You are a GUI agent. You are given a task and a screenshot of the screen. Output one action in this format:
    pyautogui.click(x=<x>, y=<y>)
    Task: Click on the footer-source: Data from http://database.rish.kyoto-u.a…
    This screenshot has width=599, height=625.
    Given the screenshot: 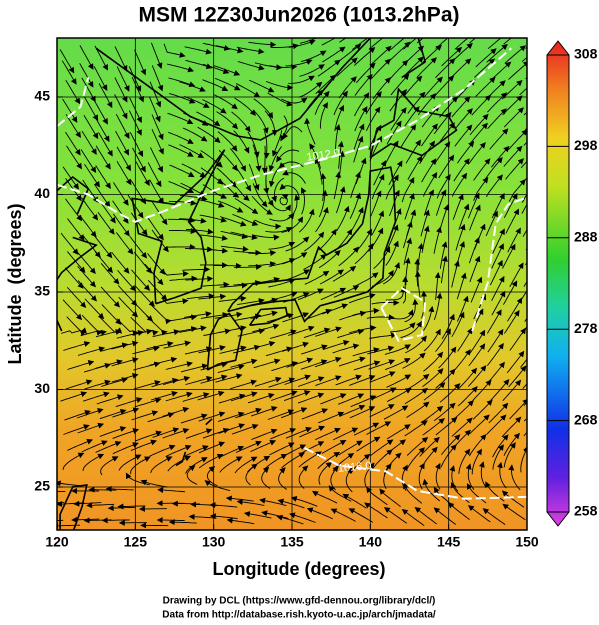 What is the action you would take?
    pyautogui.click(x=299, y=615)
    